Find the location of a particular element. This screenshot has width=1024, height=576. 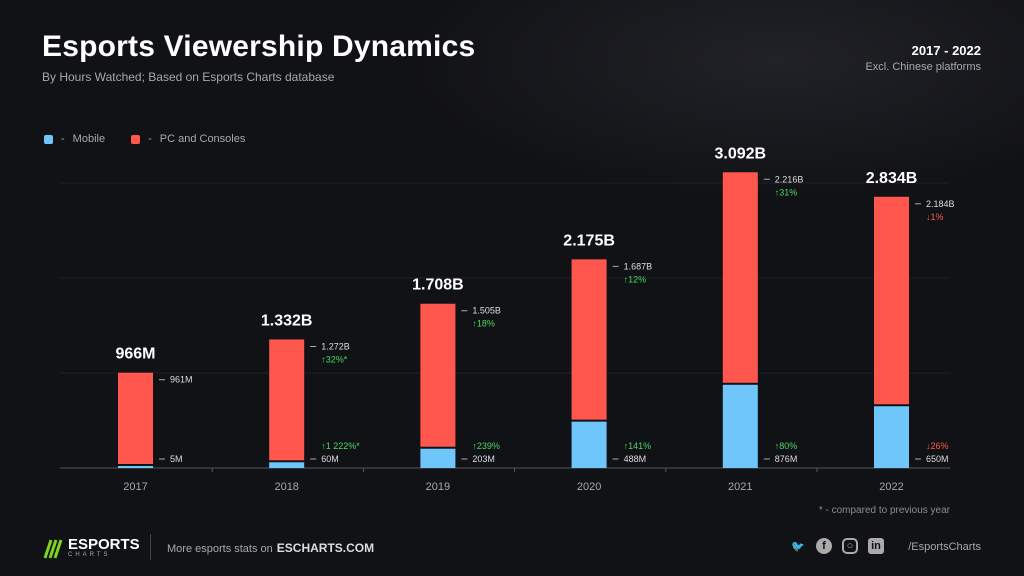

mobile-change-label: ↑1 222%* is located at coordinates (340, 446).